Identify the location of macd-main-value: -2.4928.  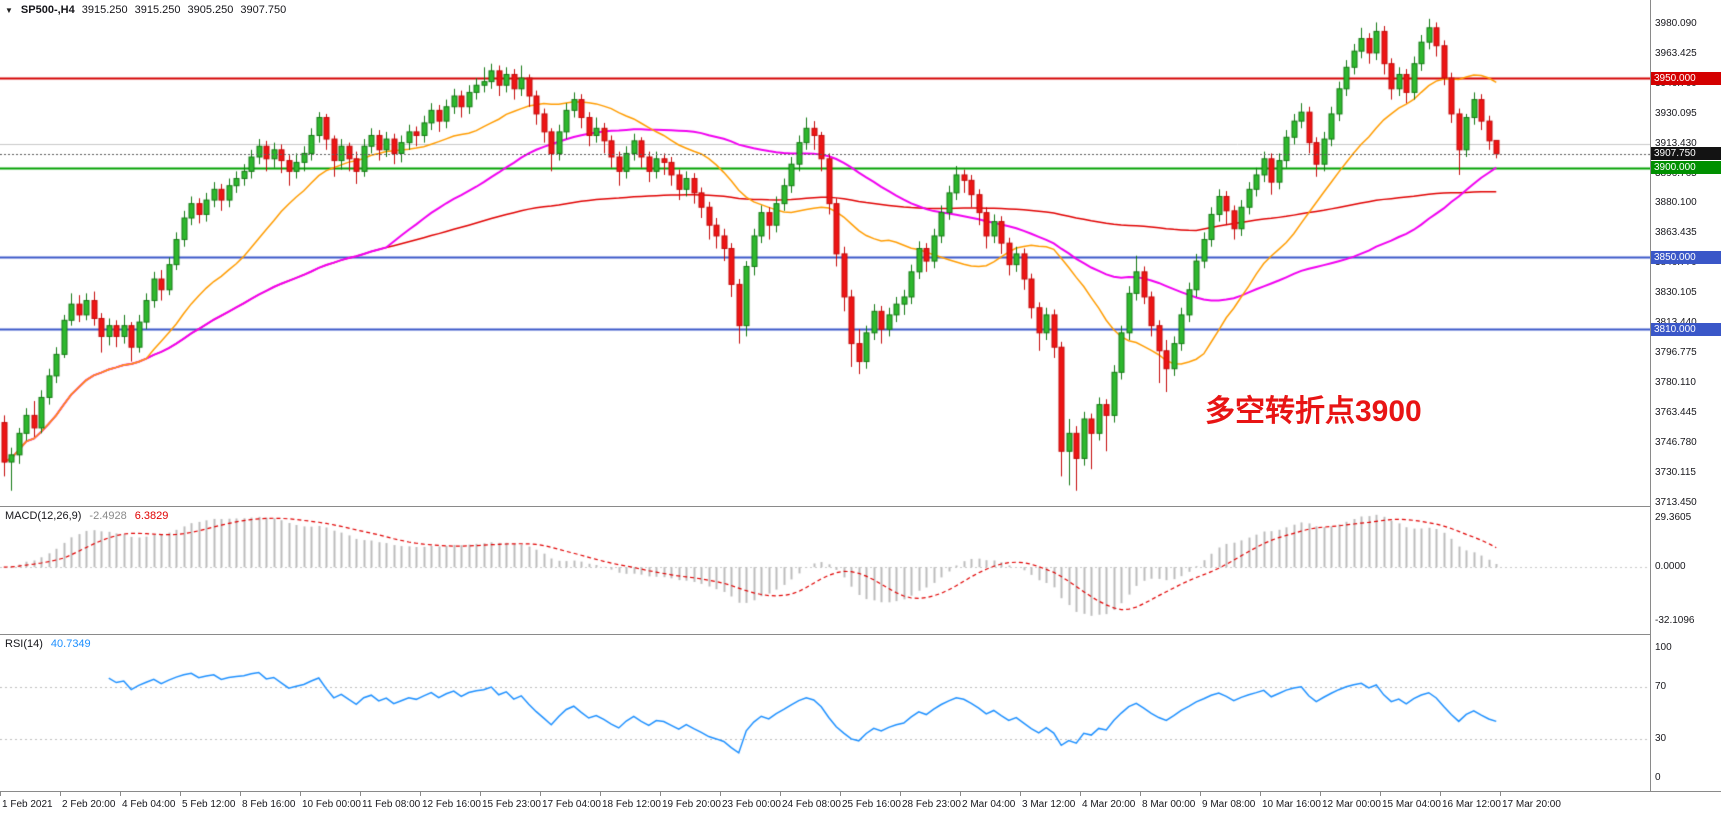
(108, 516).